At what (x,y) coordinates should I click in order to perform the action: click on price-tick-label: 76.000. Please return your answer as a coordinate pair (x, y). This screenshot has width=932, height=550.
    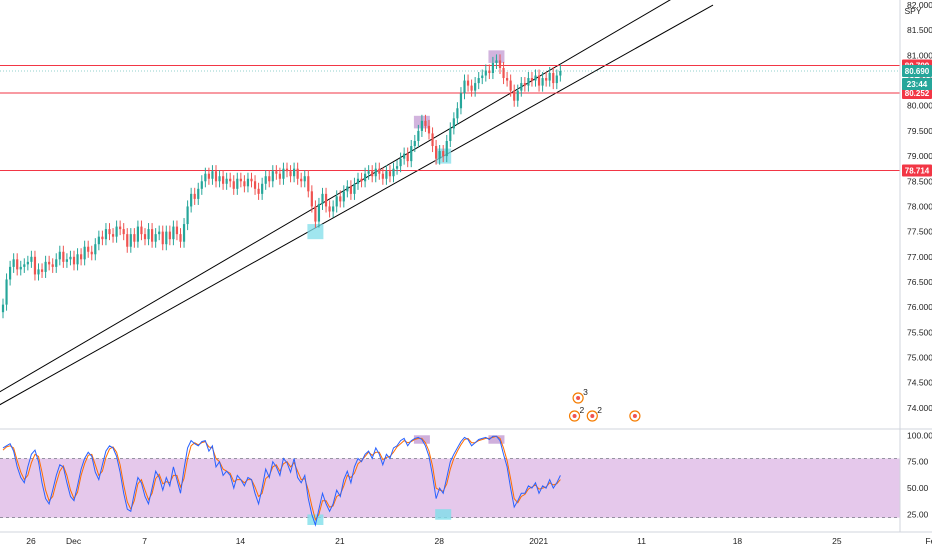
    Looking at the image, I should click on (919, 307).